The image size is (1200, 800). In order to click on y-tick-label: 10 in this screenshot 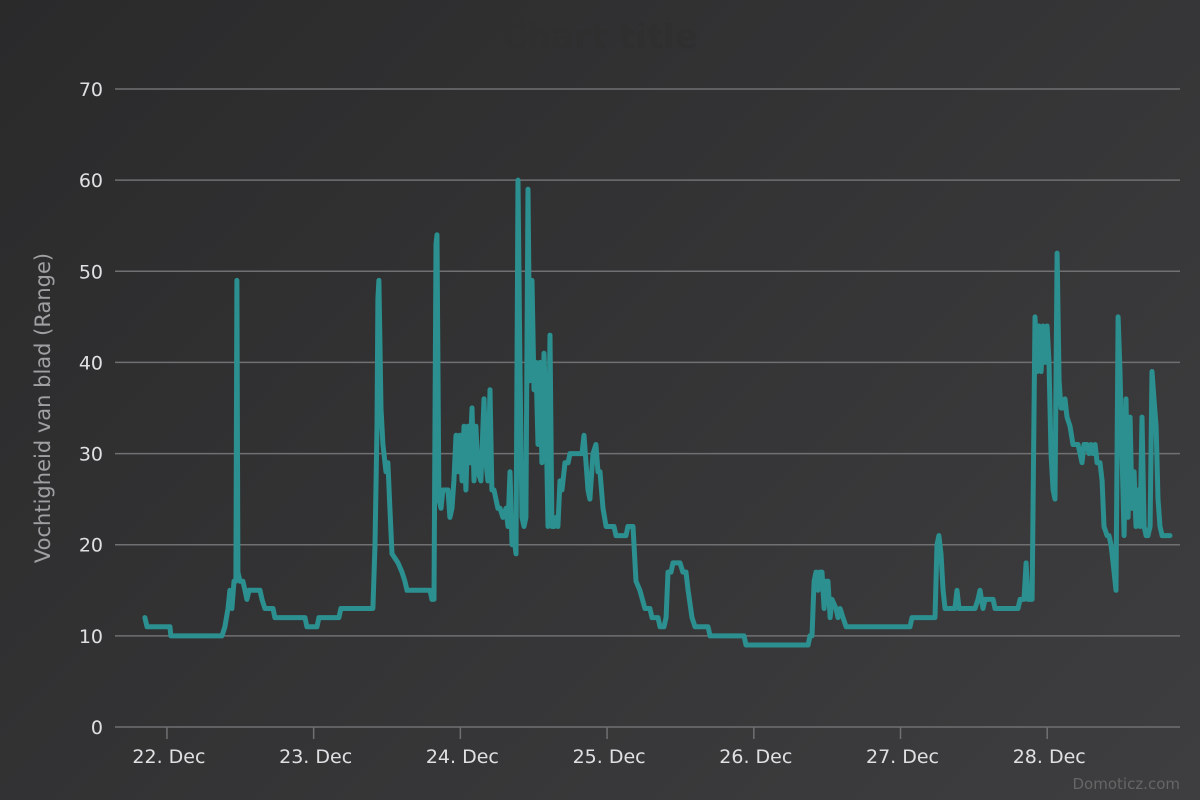, I will do `click(91, 637)`.